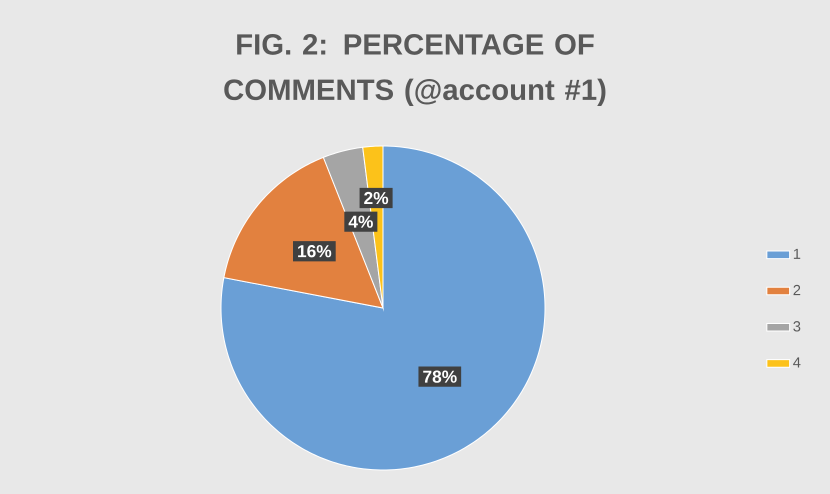 The image size is (830, 494). I want to click on data-label: 78%, so click(440, 376).